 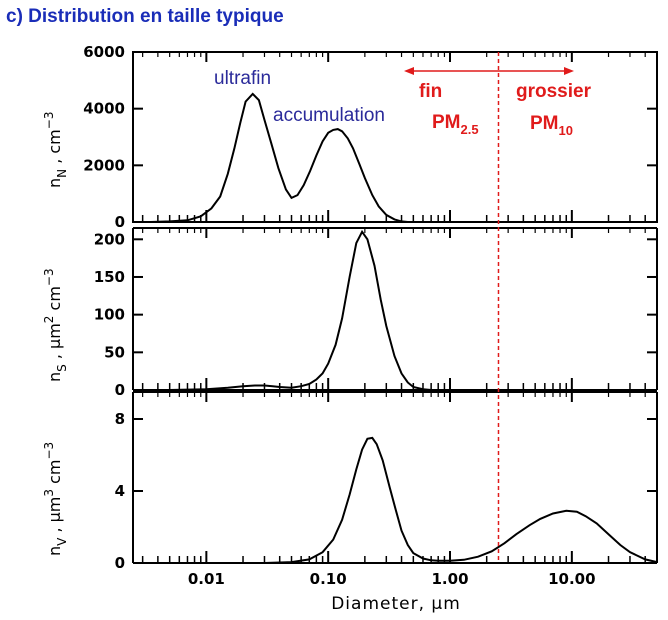 What do you see at coordinates (571, 579) in the screenshot?
I see `x-tick-label: 10.00` at bounding box center [571, 579].